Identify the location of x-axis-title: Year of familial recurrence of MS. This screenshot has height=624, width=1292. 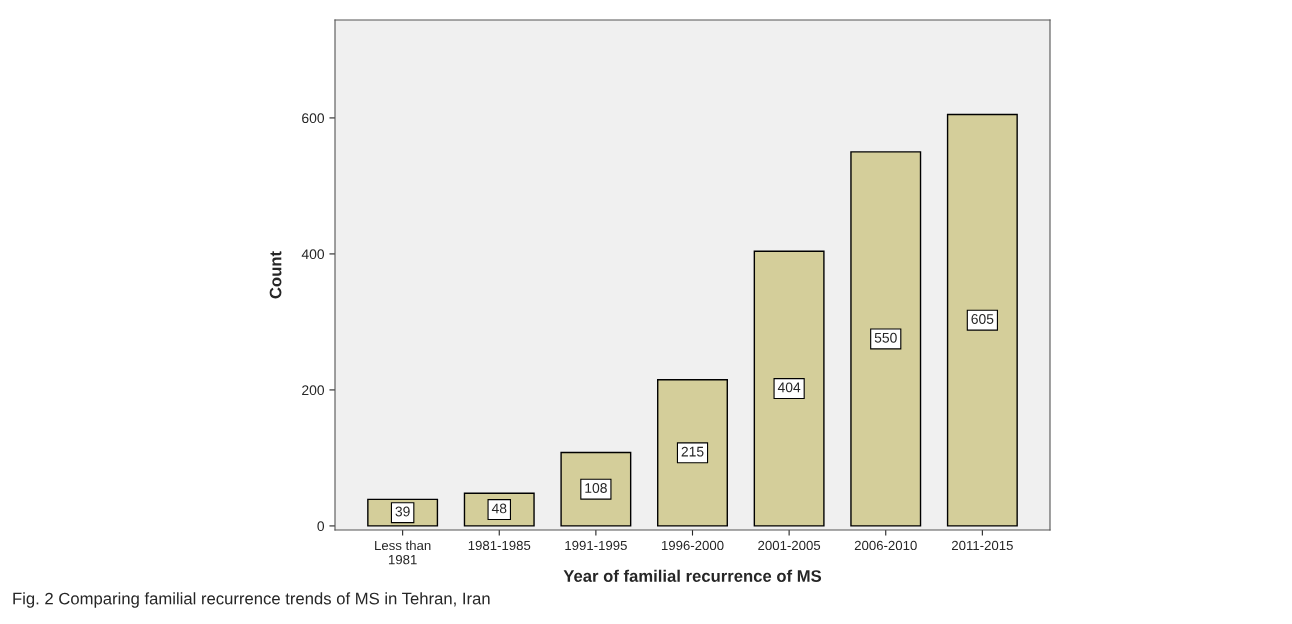
(692, 575).